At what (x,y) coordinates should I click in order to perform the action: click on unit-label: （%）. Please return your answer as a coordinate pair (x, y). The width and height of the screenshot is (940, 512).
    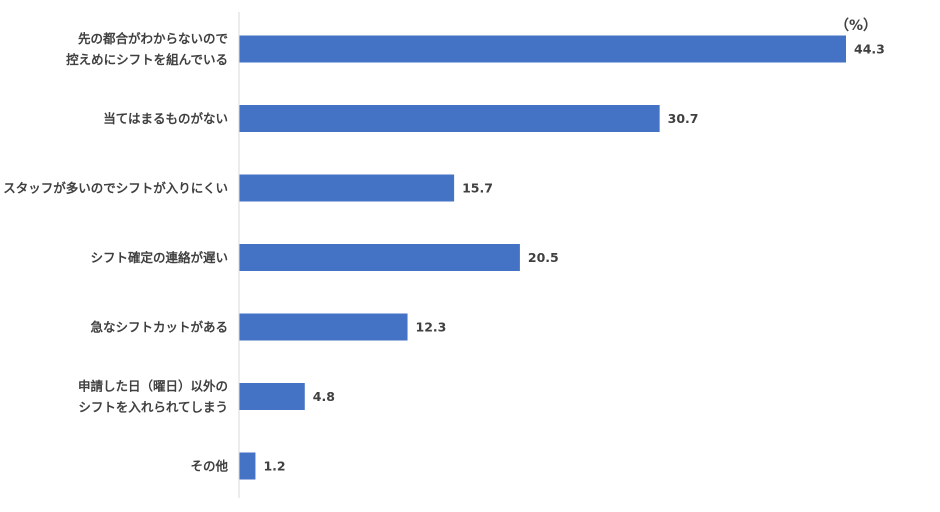
    Looking at the image, I should click on (856, 26).